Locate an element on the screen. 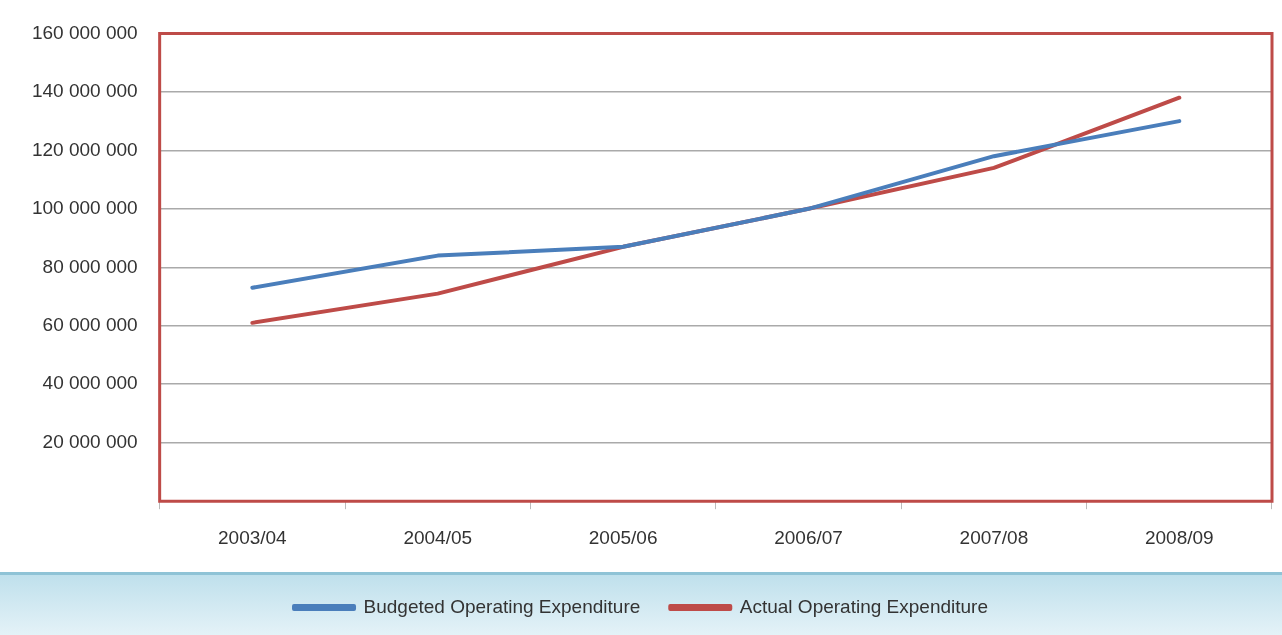  y-tick-label: 120 000 000 is located at coordinates (84, 149).